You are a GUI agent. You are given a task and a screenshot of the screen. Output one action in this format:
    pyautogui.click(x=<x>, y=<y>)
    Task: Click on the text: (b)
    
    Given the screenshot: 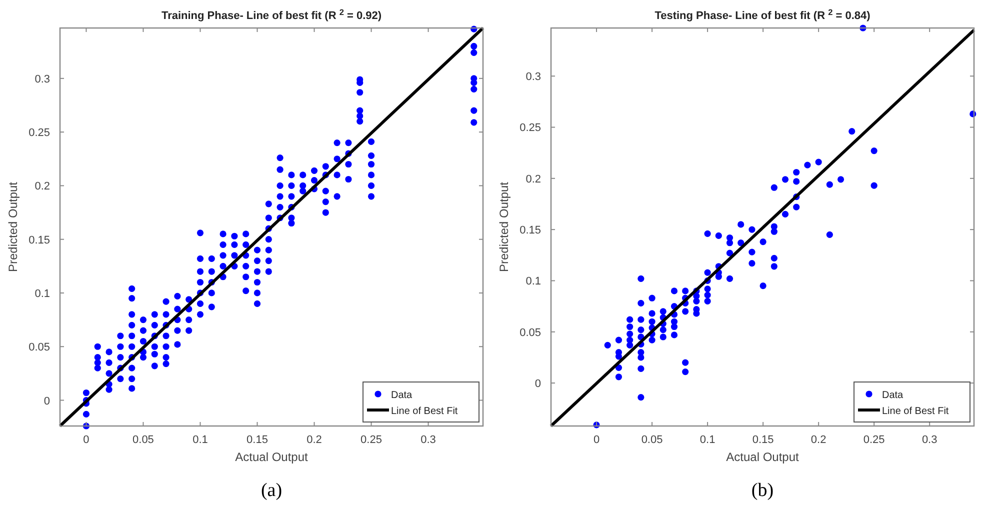 What is the action you would take?
    pyautogui.click(x=762, y=490)
    